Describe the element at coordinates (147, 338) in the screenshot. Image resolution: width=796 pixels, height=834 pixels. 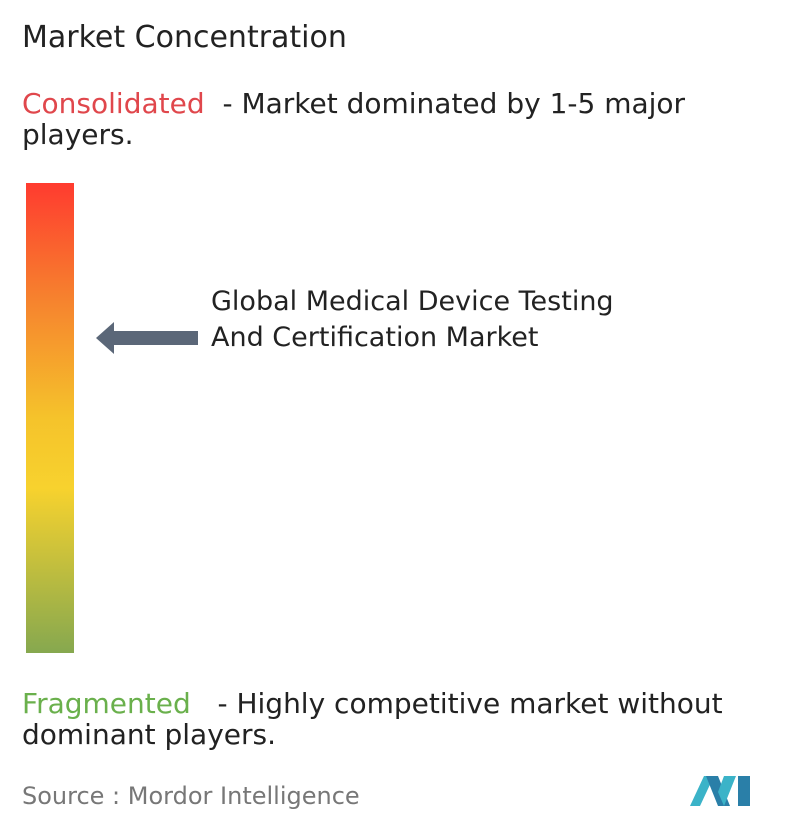
I see `arrow` at that location.